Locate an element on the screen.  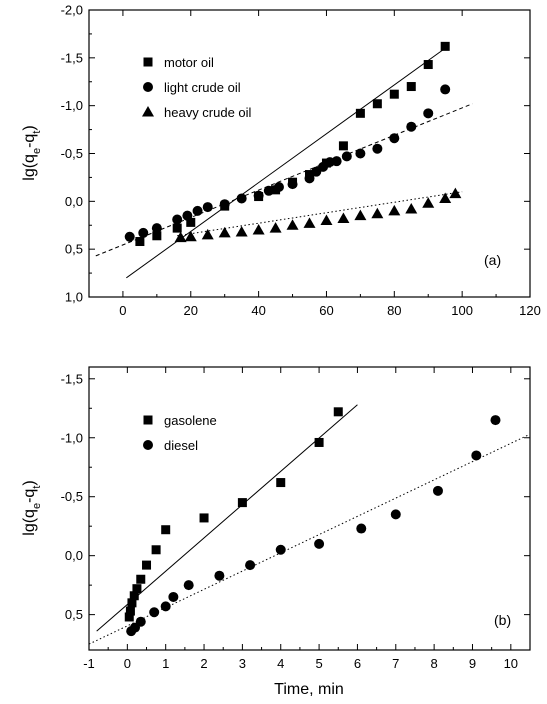
x-tick-label: 7 is located at coordinates (395, 663).